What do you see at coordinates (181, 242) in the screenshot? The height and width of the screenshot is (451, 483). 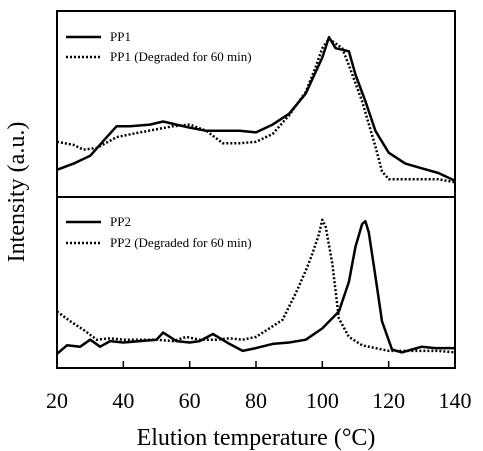 I see `legend-label-bottom-2: PP2 (Degraded for 60 min)` at bounding box center [181, 242].